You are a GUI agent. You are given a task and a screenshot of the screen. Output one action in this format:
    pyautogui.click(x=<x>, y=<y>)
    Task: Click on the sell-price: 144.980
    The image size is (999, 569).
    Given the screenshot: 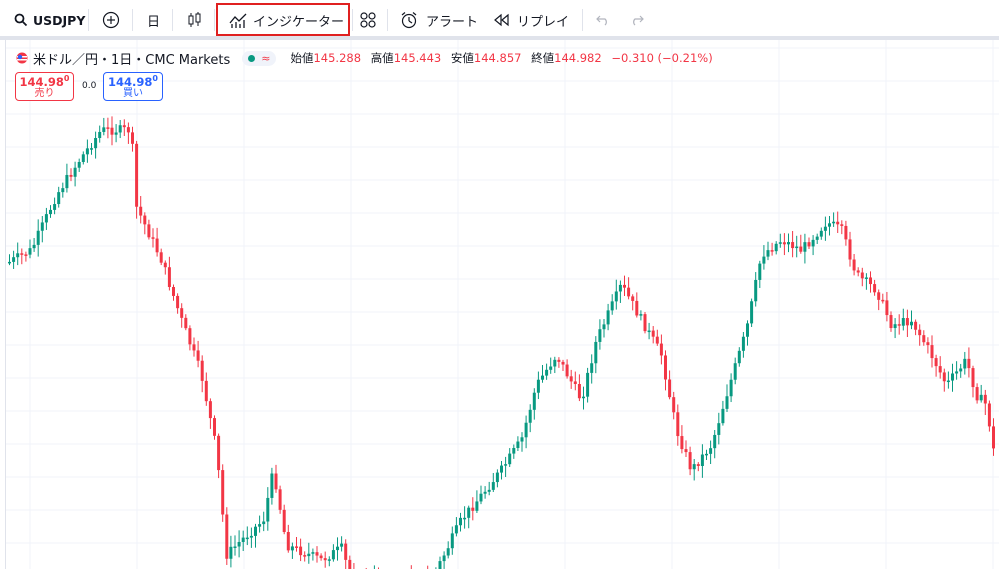 What is the action you would take?
    pyautogui.click(x=44, y=81)
    